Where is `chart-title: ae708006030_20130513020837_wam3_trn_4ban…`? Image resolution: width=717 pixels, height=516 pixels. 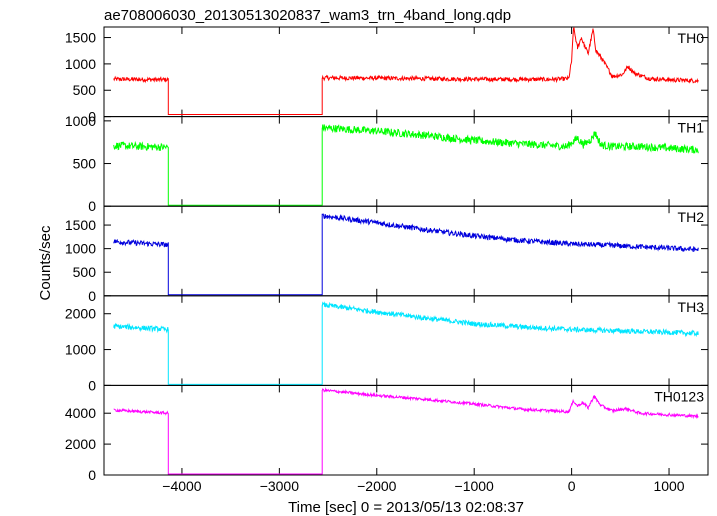
chart-title: ae708006030_20130513020837_wam3_trn_4ban… is located at coordinates (307, 15).